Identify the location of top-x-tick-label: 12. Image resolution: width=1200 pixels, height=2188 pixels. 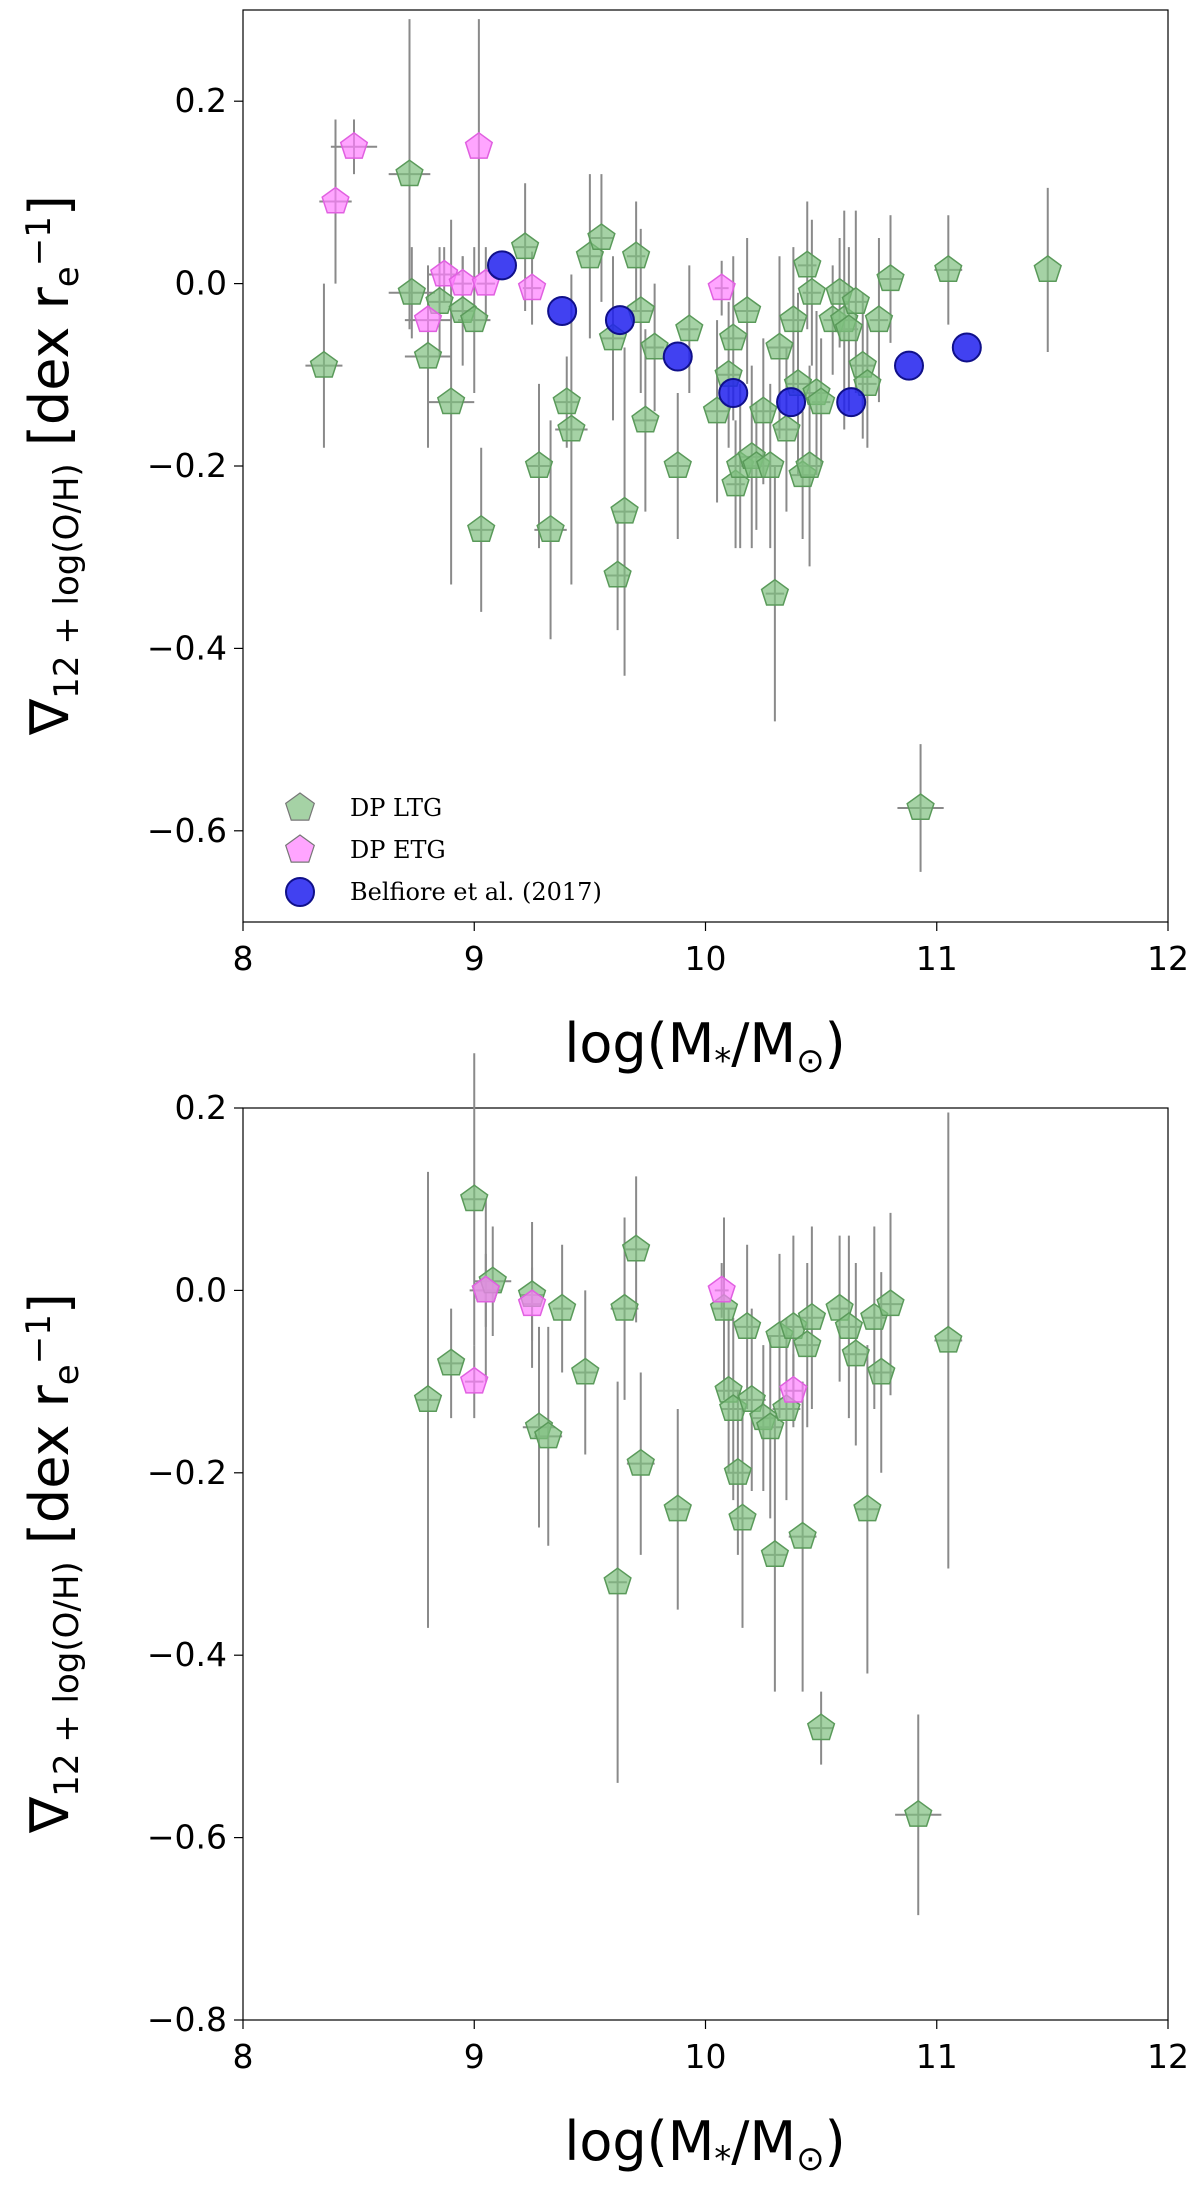
(1168, 958).